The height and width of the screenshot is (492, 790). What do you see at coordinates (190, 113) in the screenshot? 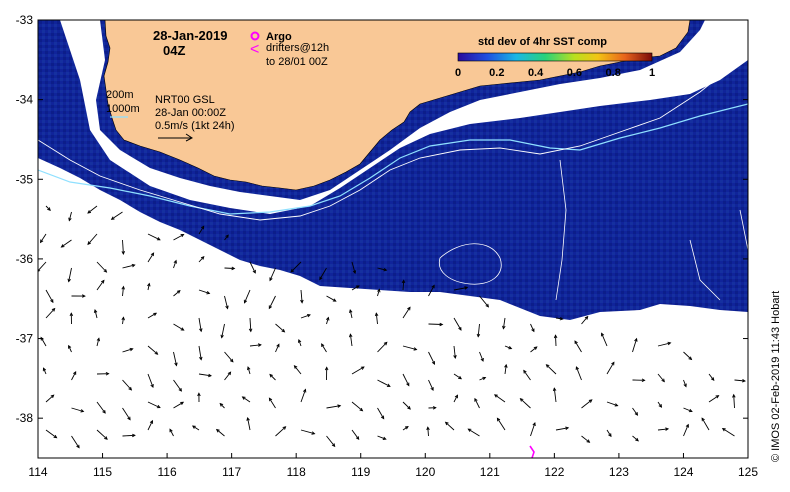
I see `gsl-line2: 28-Jan 00:00Z` at bounding box center [190, 113].